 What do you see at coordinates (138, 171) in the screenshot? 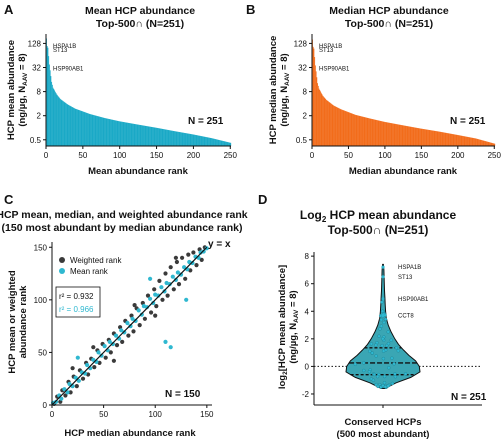
I see `panel-a-xlabel: Mean abundance rank` at bounding box center [138, 171].